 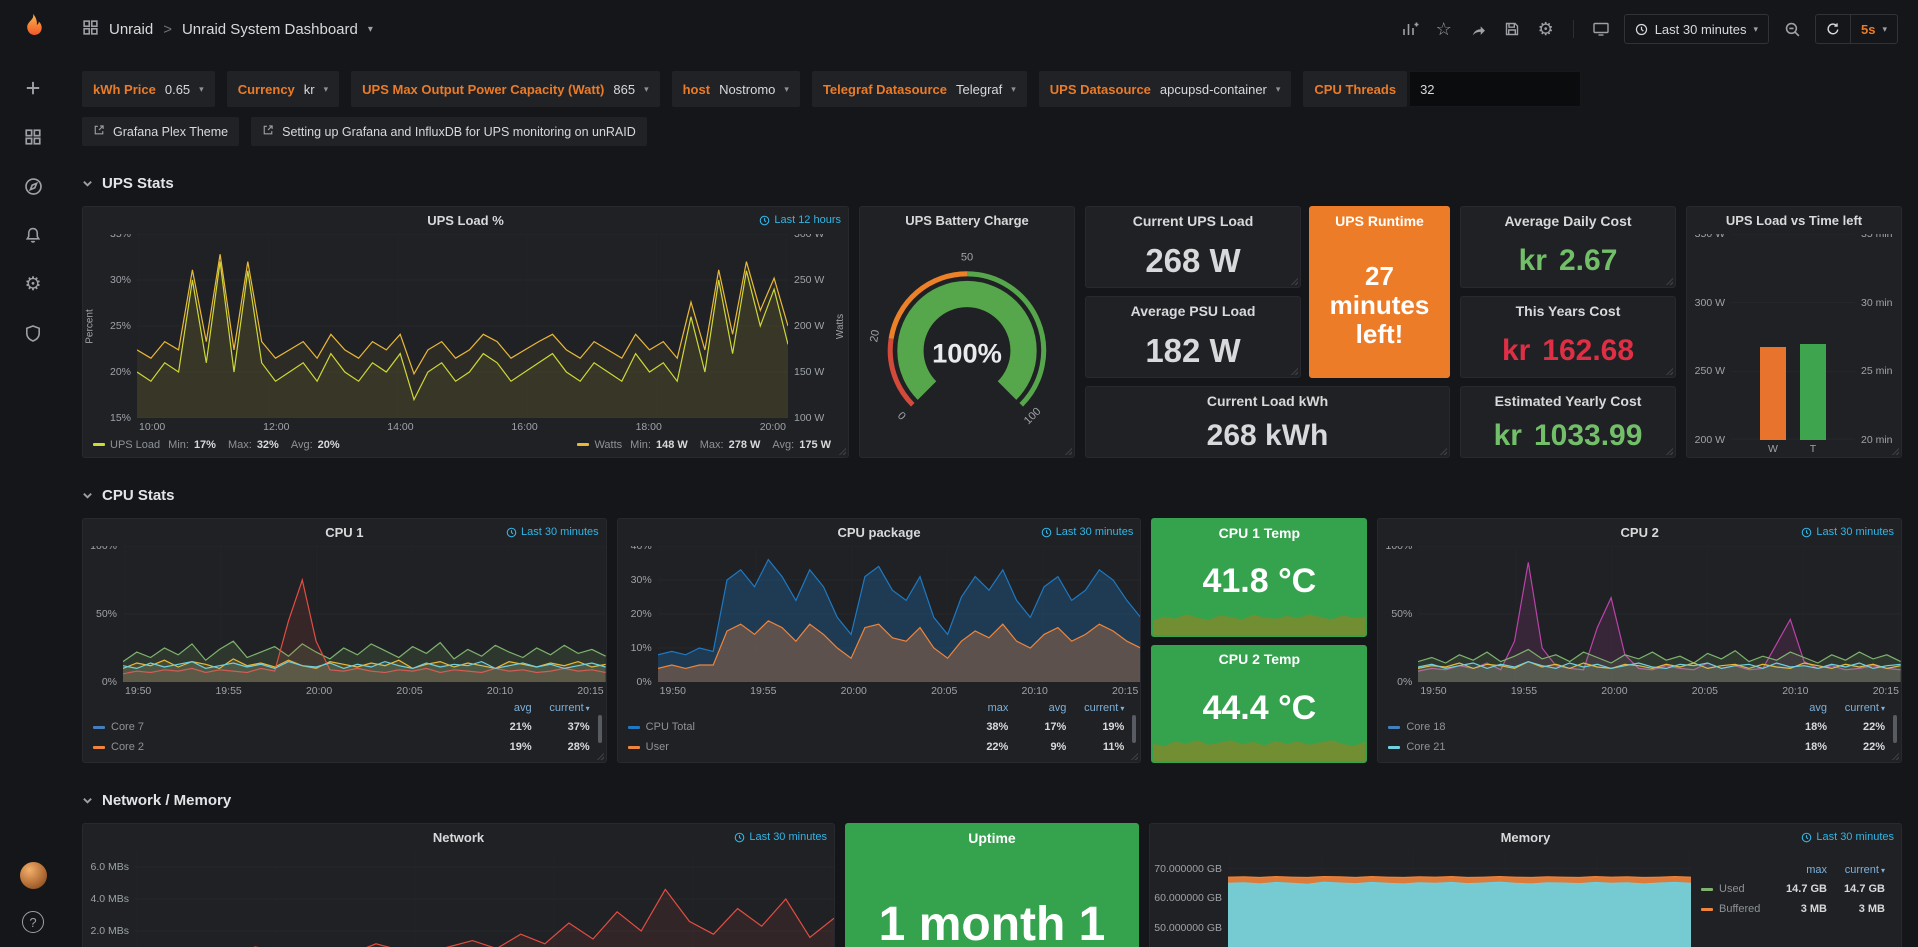 What do you see at coordinates (161, 131) in the screenshot?
I see `link-grafana-plex-theme: Grafana Plex Theme` at bounding box center [161, 131].